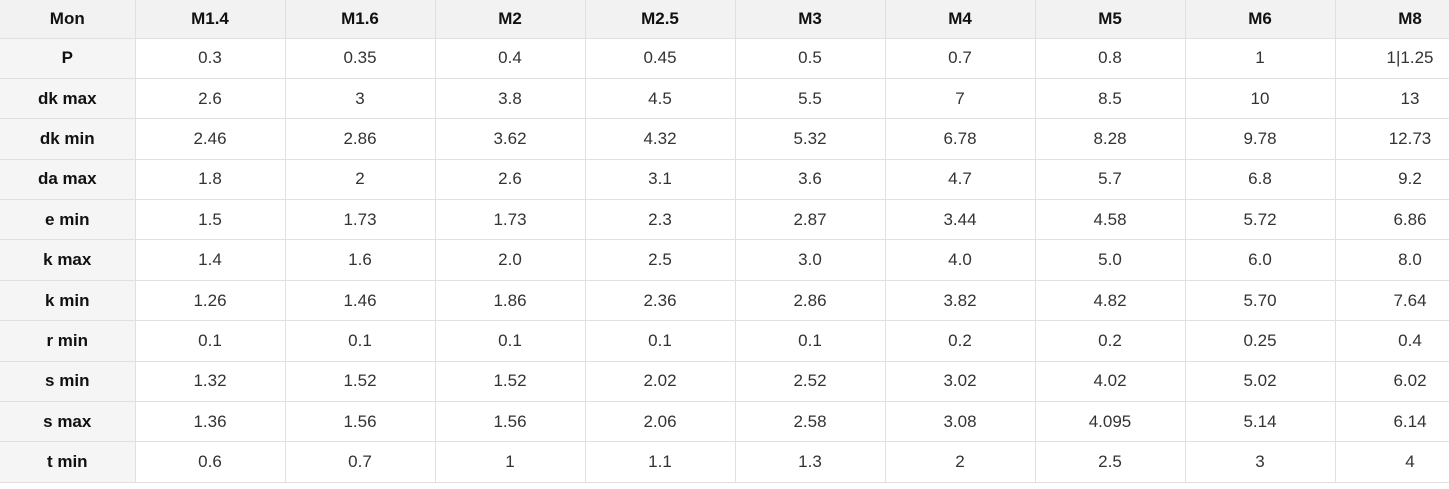  What do you see at coordinates (68, 58) in the screenshot?
I see `row-label: P` at bounding box center [68, 58].